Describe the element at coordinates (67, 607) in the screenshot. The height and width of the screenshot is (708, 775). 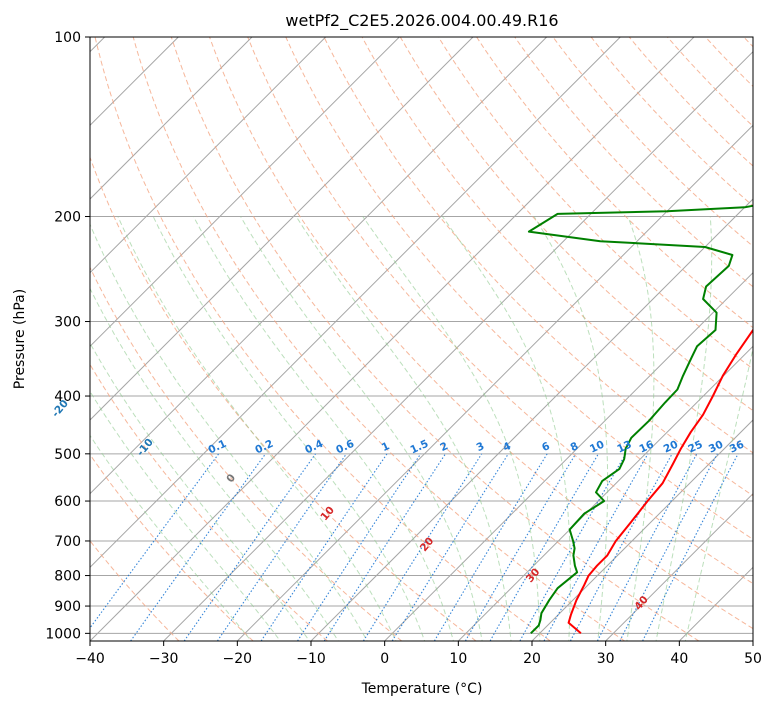
I see `y-tick-label: 900` at that location.